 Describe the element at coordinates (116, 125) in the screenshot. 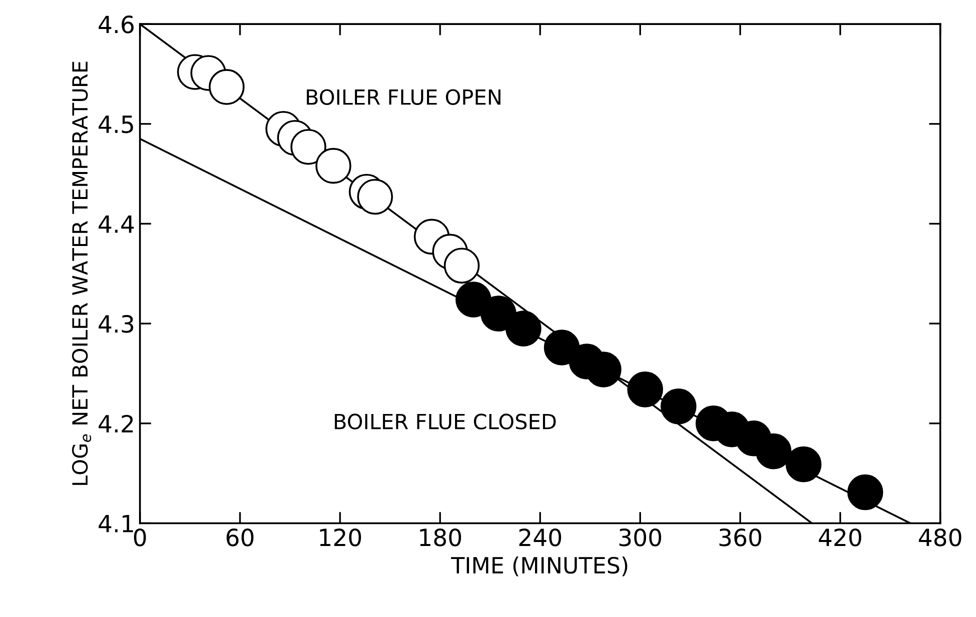

I see `y-tick-label: 4.5` at that location.